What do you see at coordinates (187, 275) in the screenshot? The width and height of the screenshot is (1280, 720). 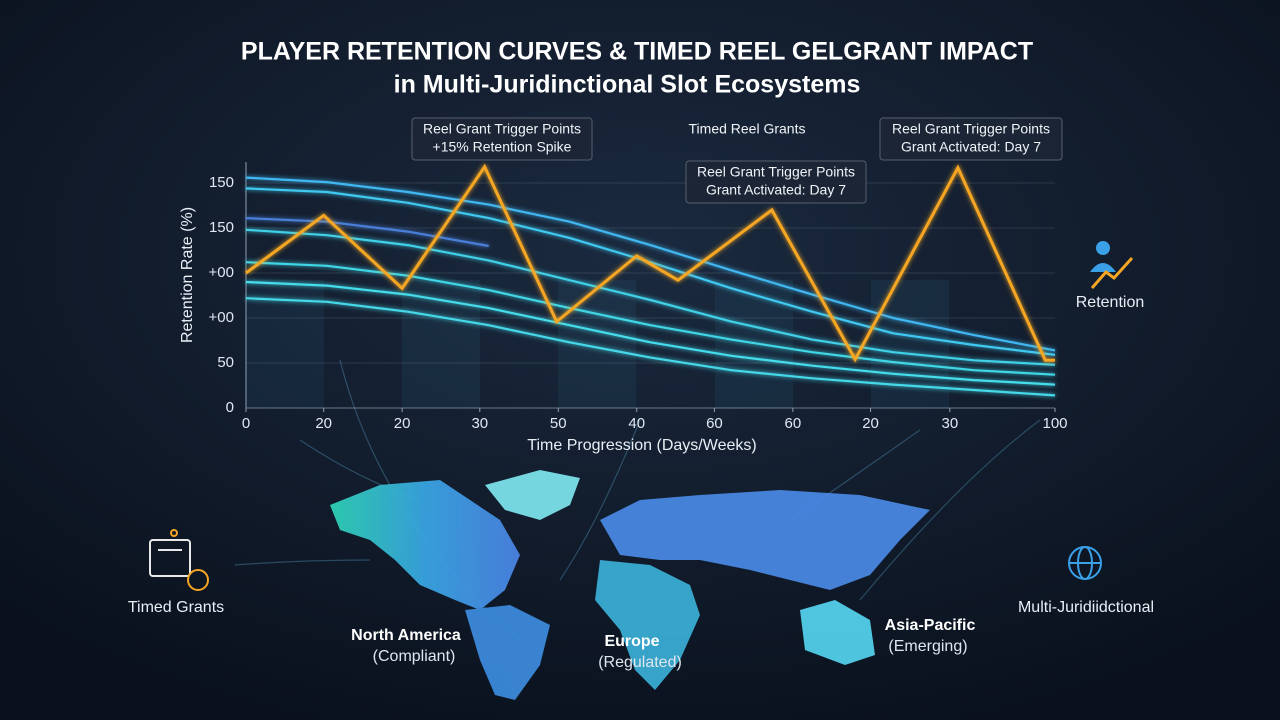 I see `y-axis-label: Retention Rate (%)` at bounding box center [187, 275].